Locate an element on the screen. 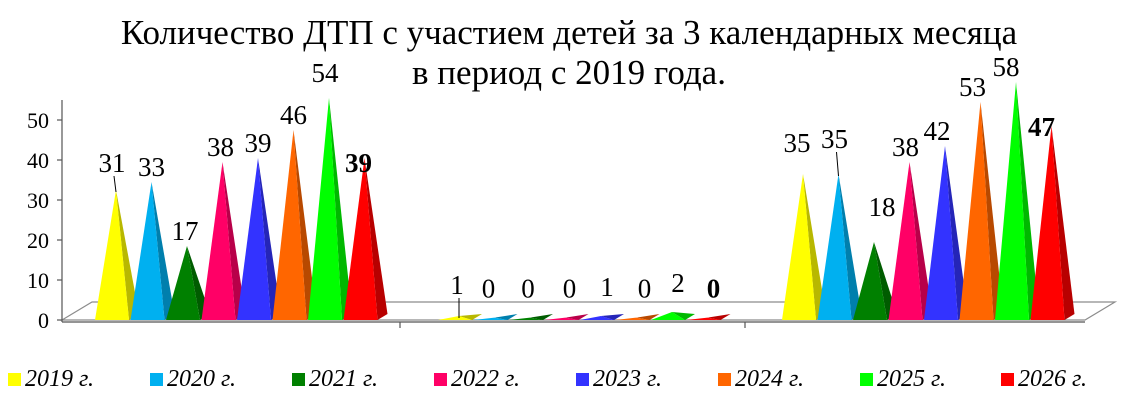 The height and width of the screenshot is (401, 1138). bar-2020г-group-2 is located at coordinates (495, 317).